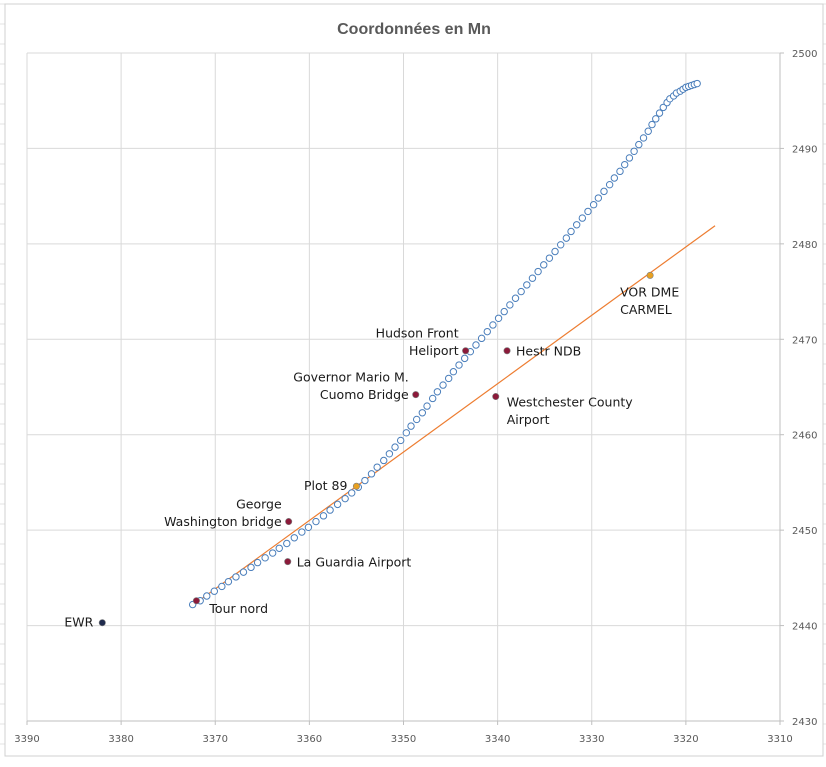 This screenshot has width=826, height=767. I want to click on landmark-label-line: La Guardia Airport, so click(354, 562).